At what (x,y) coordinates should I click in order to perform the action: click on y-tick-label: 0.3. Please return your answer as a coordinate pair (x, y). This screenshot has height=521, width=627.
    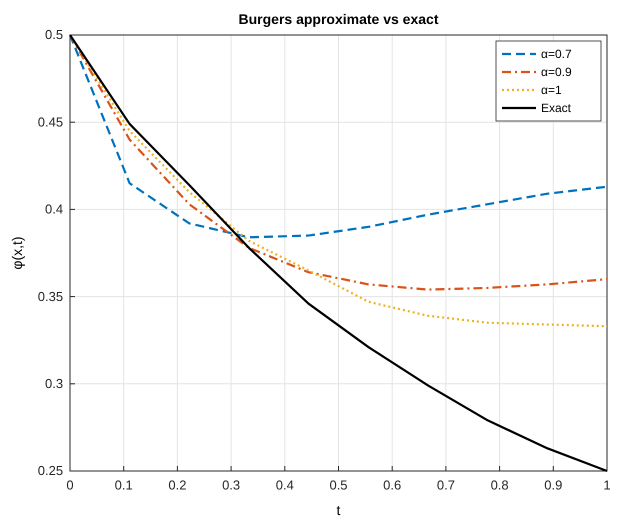
    Looking at the image, I should click on (54, 383).